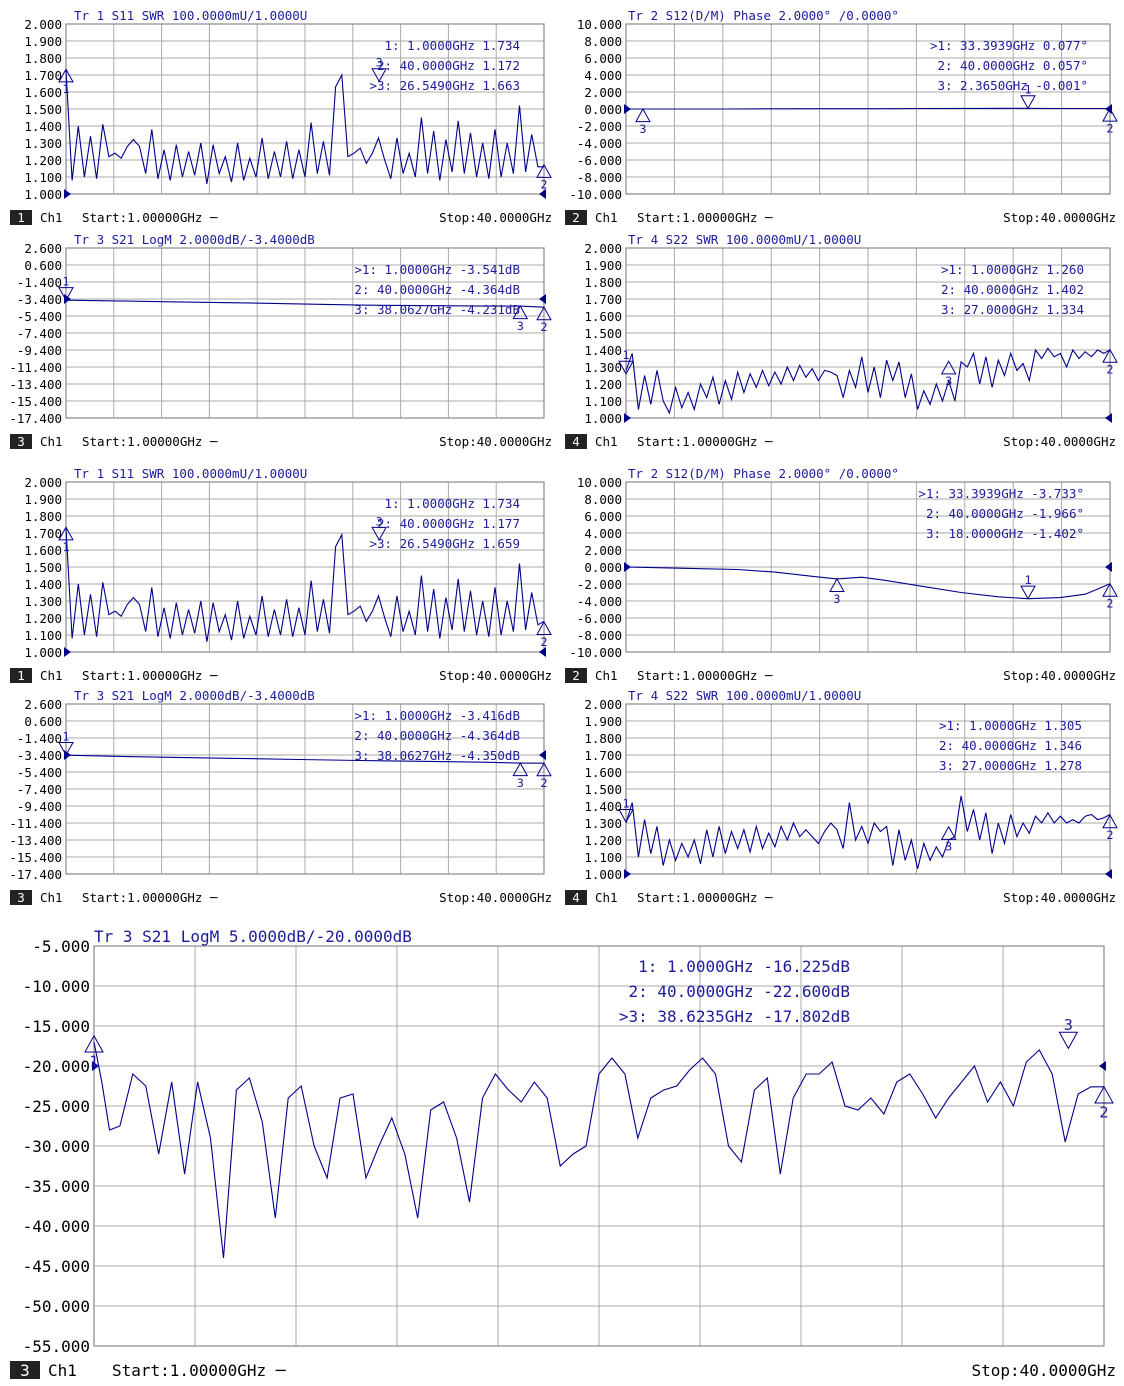 The width and height of the screenshot is (1124, 1386). I want to click on y-tick-label: -30.000, so click(56, 1146).